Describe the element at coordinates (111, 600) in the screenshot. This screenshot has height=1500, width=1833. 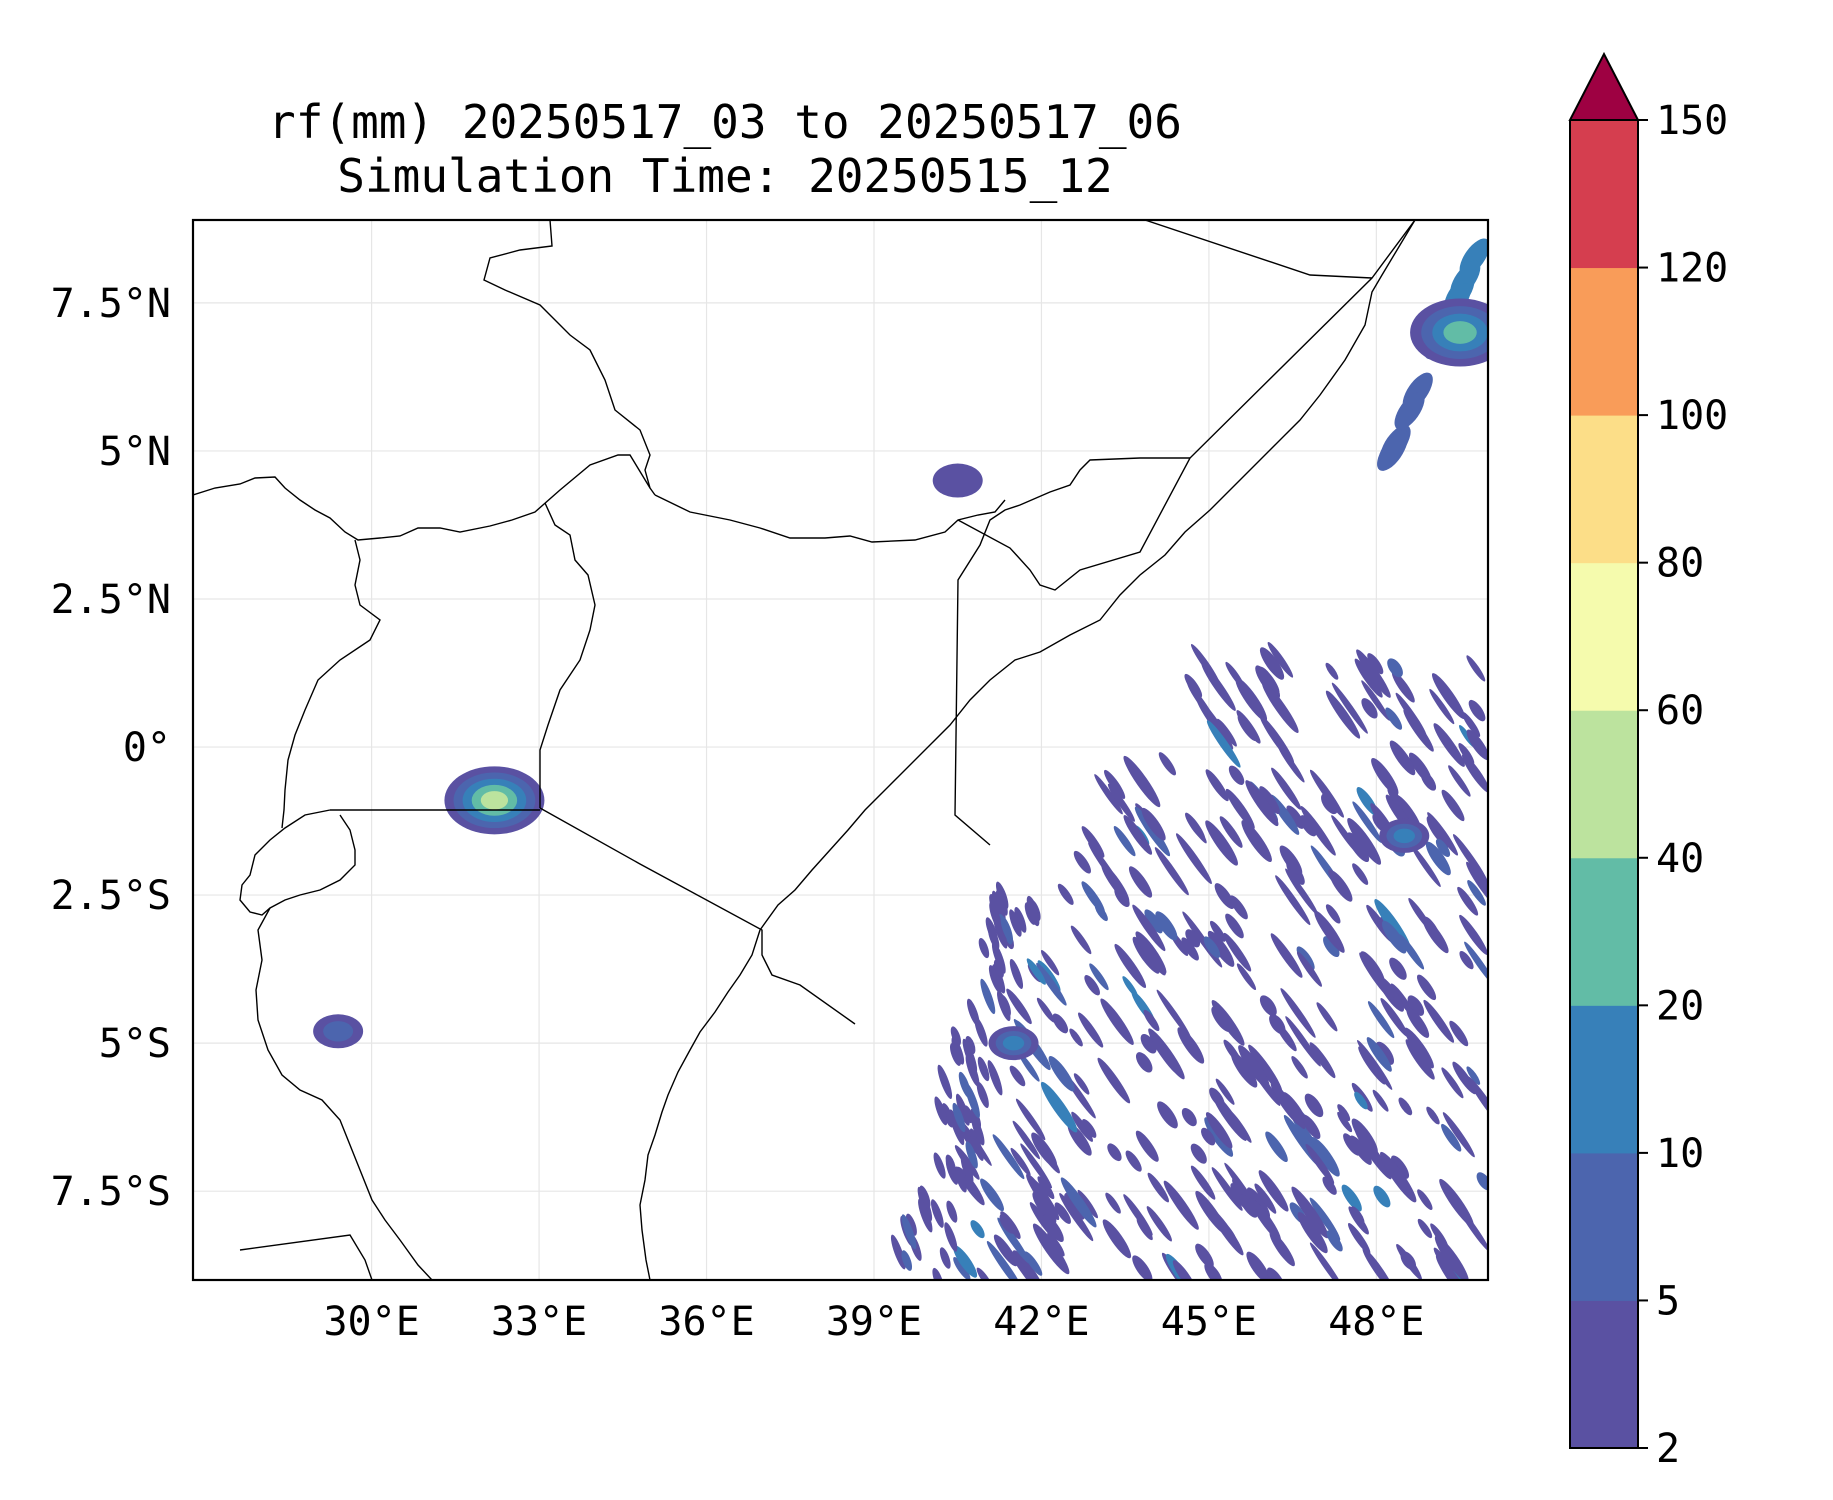
I see `y-tick-label: 2.5°N` at that location.